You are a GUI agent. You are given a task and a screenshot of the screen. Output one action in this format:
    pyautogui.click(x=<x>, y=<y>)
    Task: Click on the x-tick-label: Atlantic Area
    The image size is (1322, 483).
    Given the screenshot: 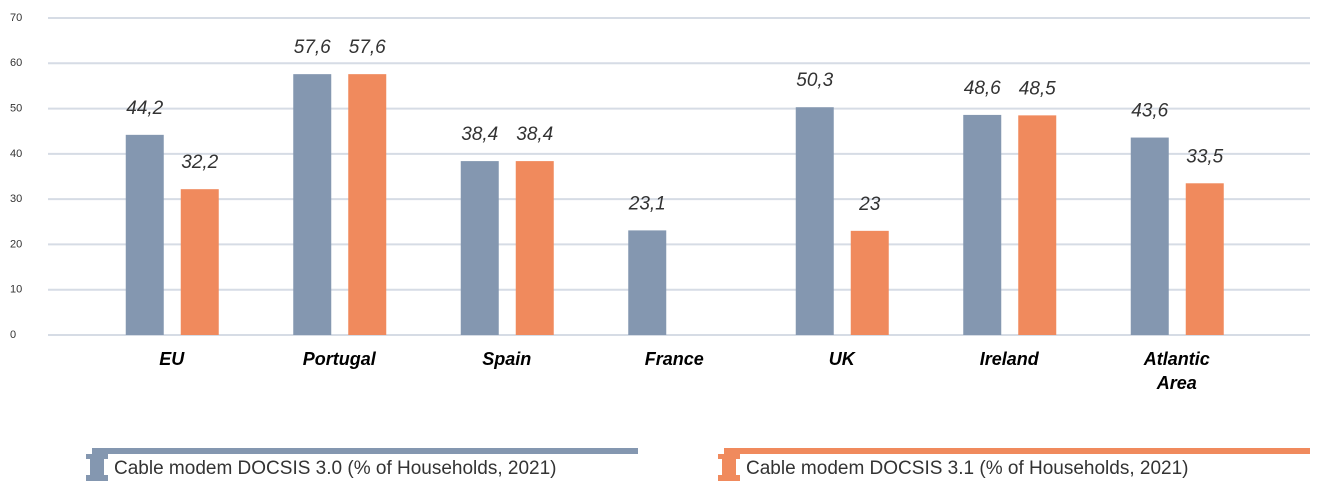 What is the action you would take?
    pyautogui.click(x=1176, y=371)
    